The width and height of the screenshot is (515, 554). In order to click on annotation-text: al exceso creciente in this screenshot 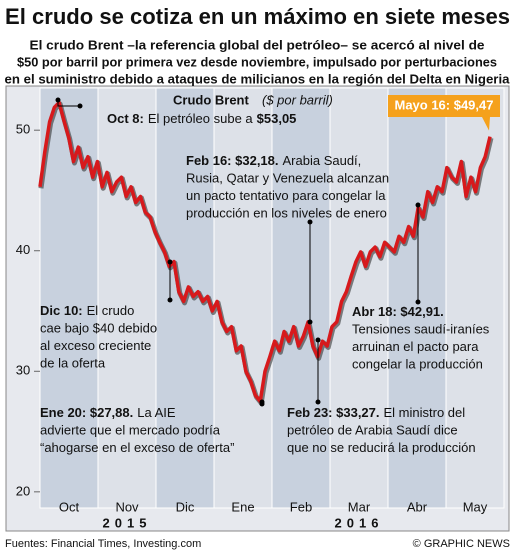, I will do `click(95, 345)`.